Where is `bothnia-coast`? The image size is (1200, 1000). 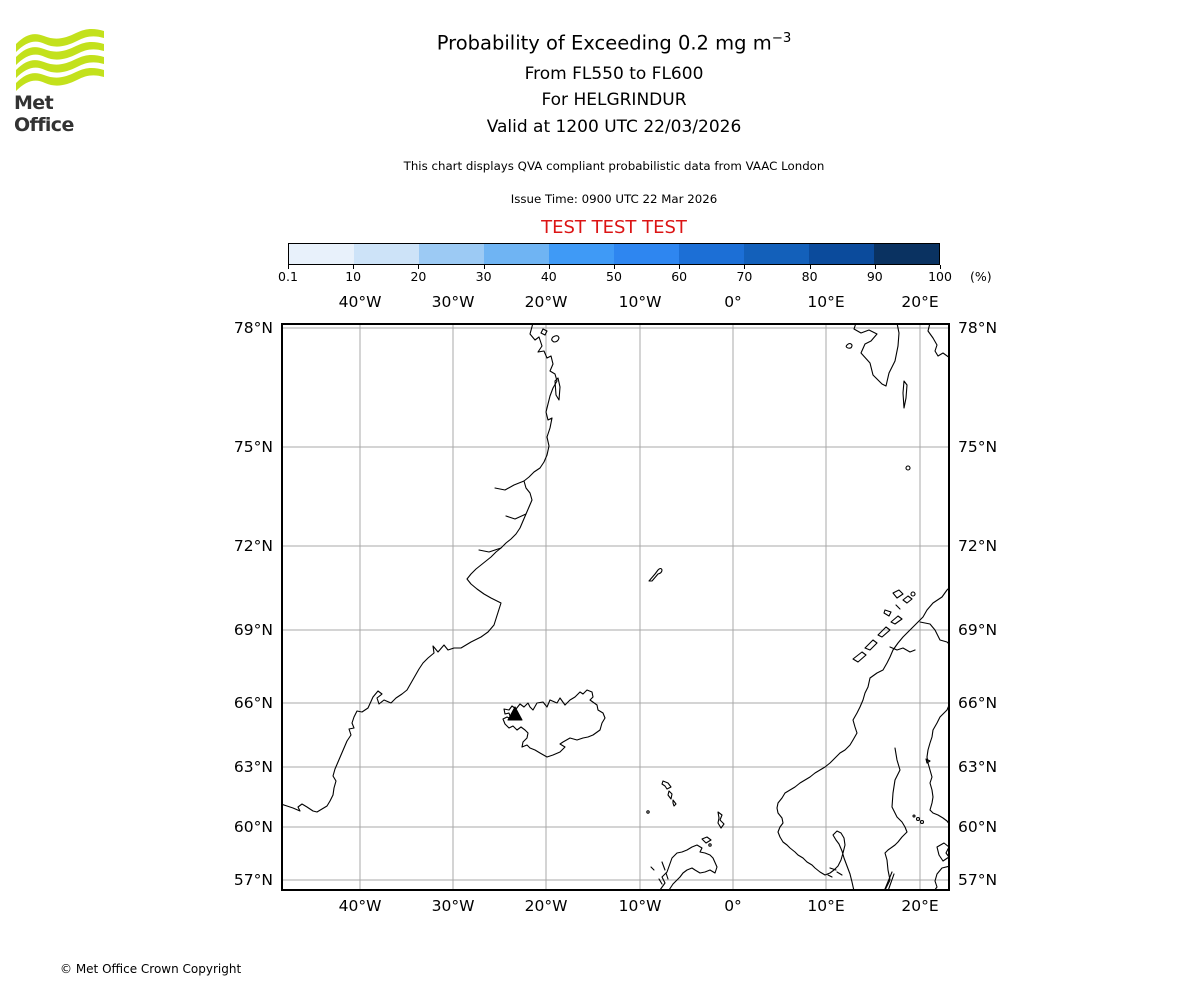 bothnia-coast is located at coordinates (938, 764).